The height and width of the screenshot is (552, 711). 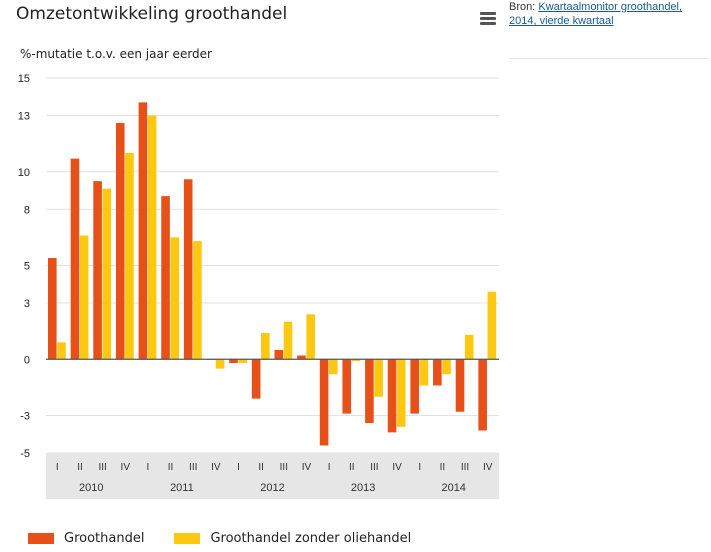 What do you see at coordinates (104, 538) in the screenshot?
I see `legend-label-groothandel: Groothandel` at bounding box center [104, 538].